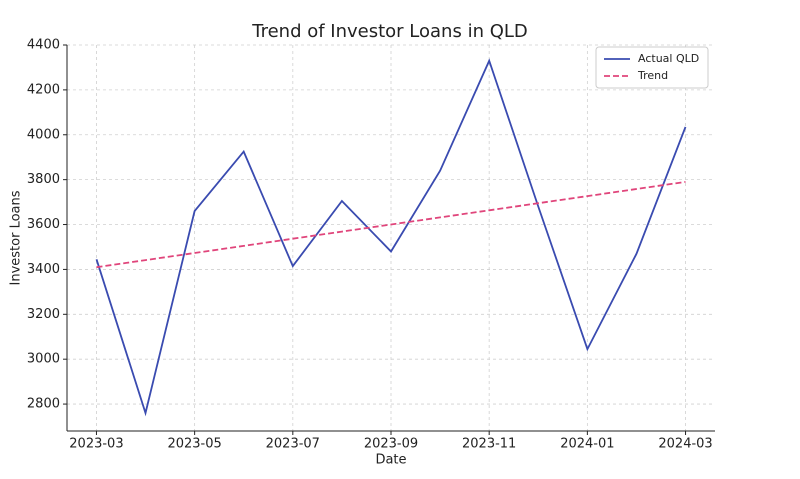 This screenshot has height=479, width=800. Describe the element at coordinates (489, 444) in the screenshot. I see `x-tick-label: 2023-11` at that location.